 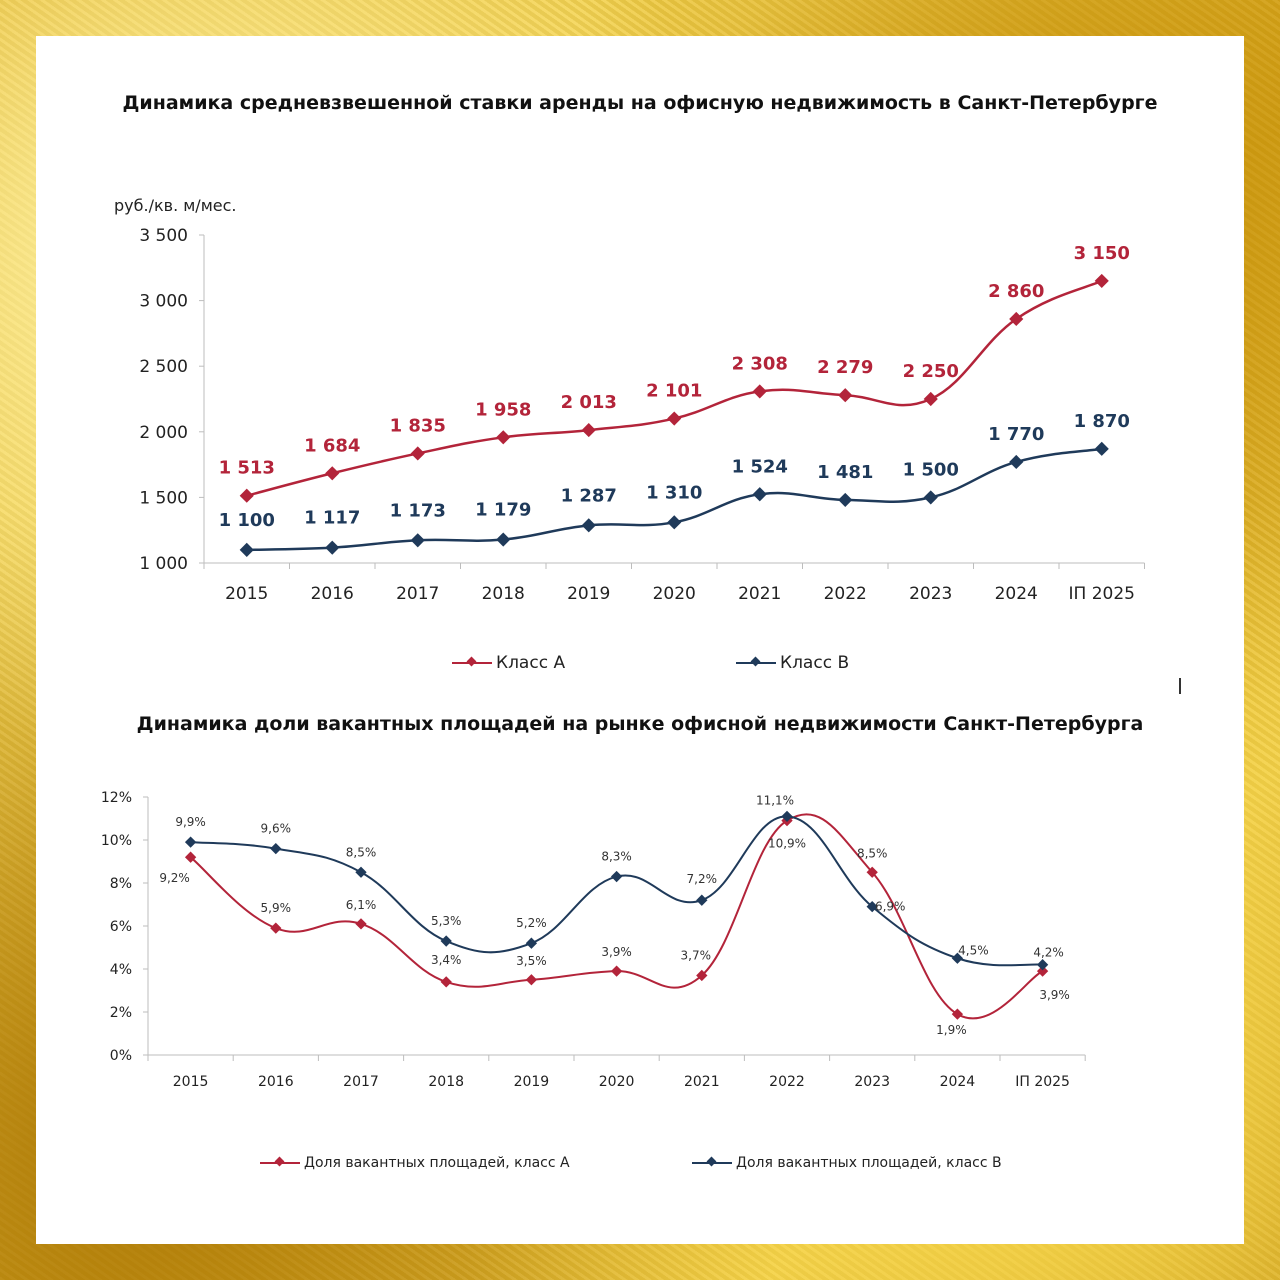 I want to click on x-tick-label: 2015, so click(x=191, y=1082).